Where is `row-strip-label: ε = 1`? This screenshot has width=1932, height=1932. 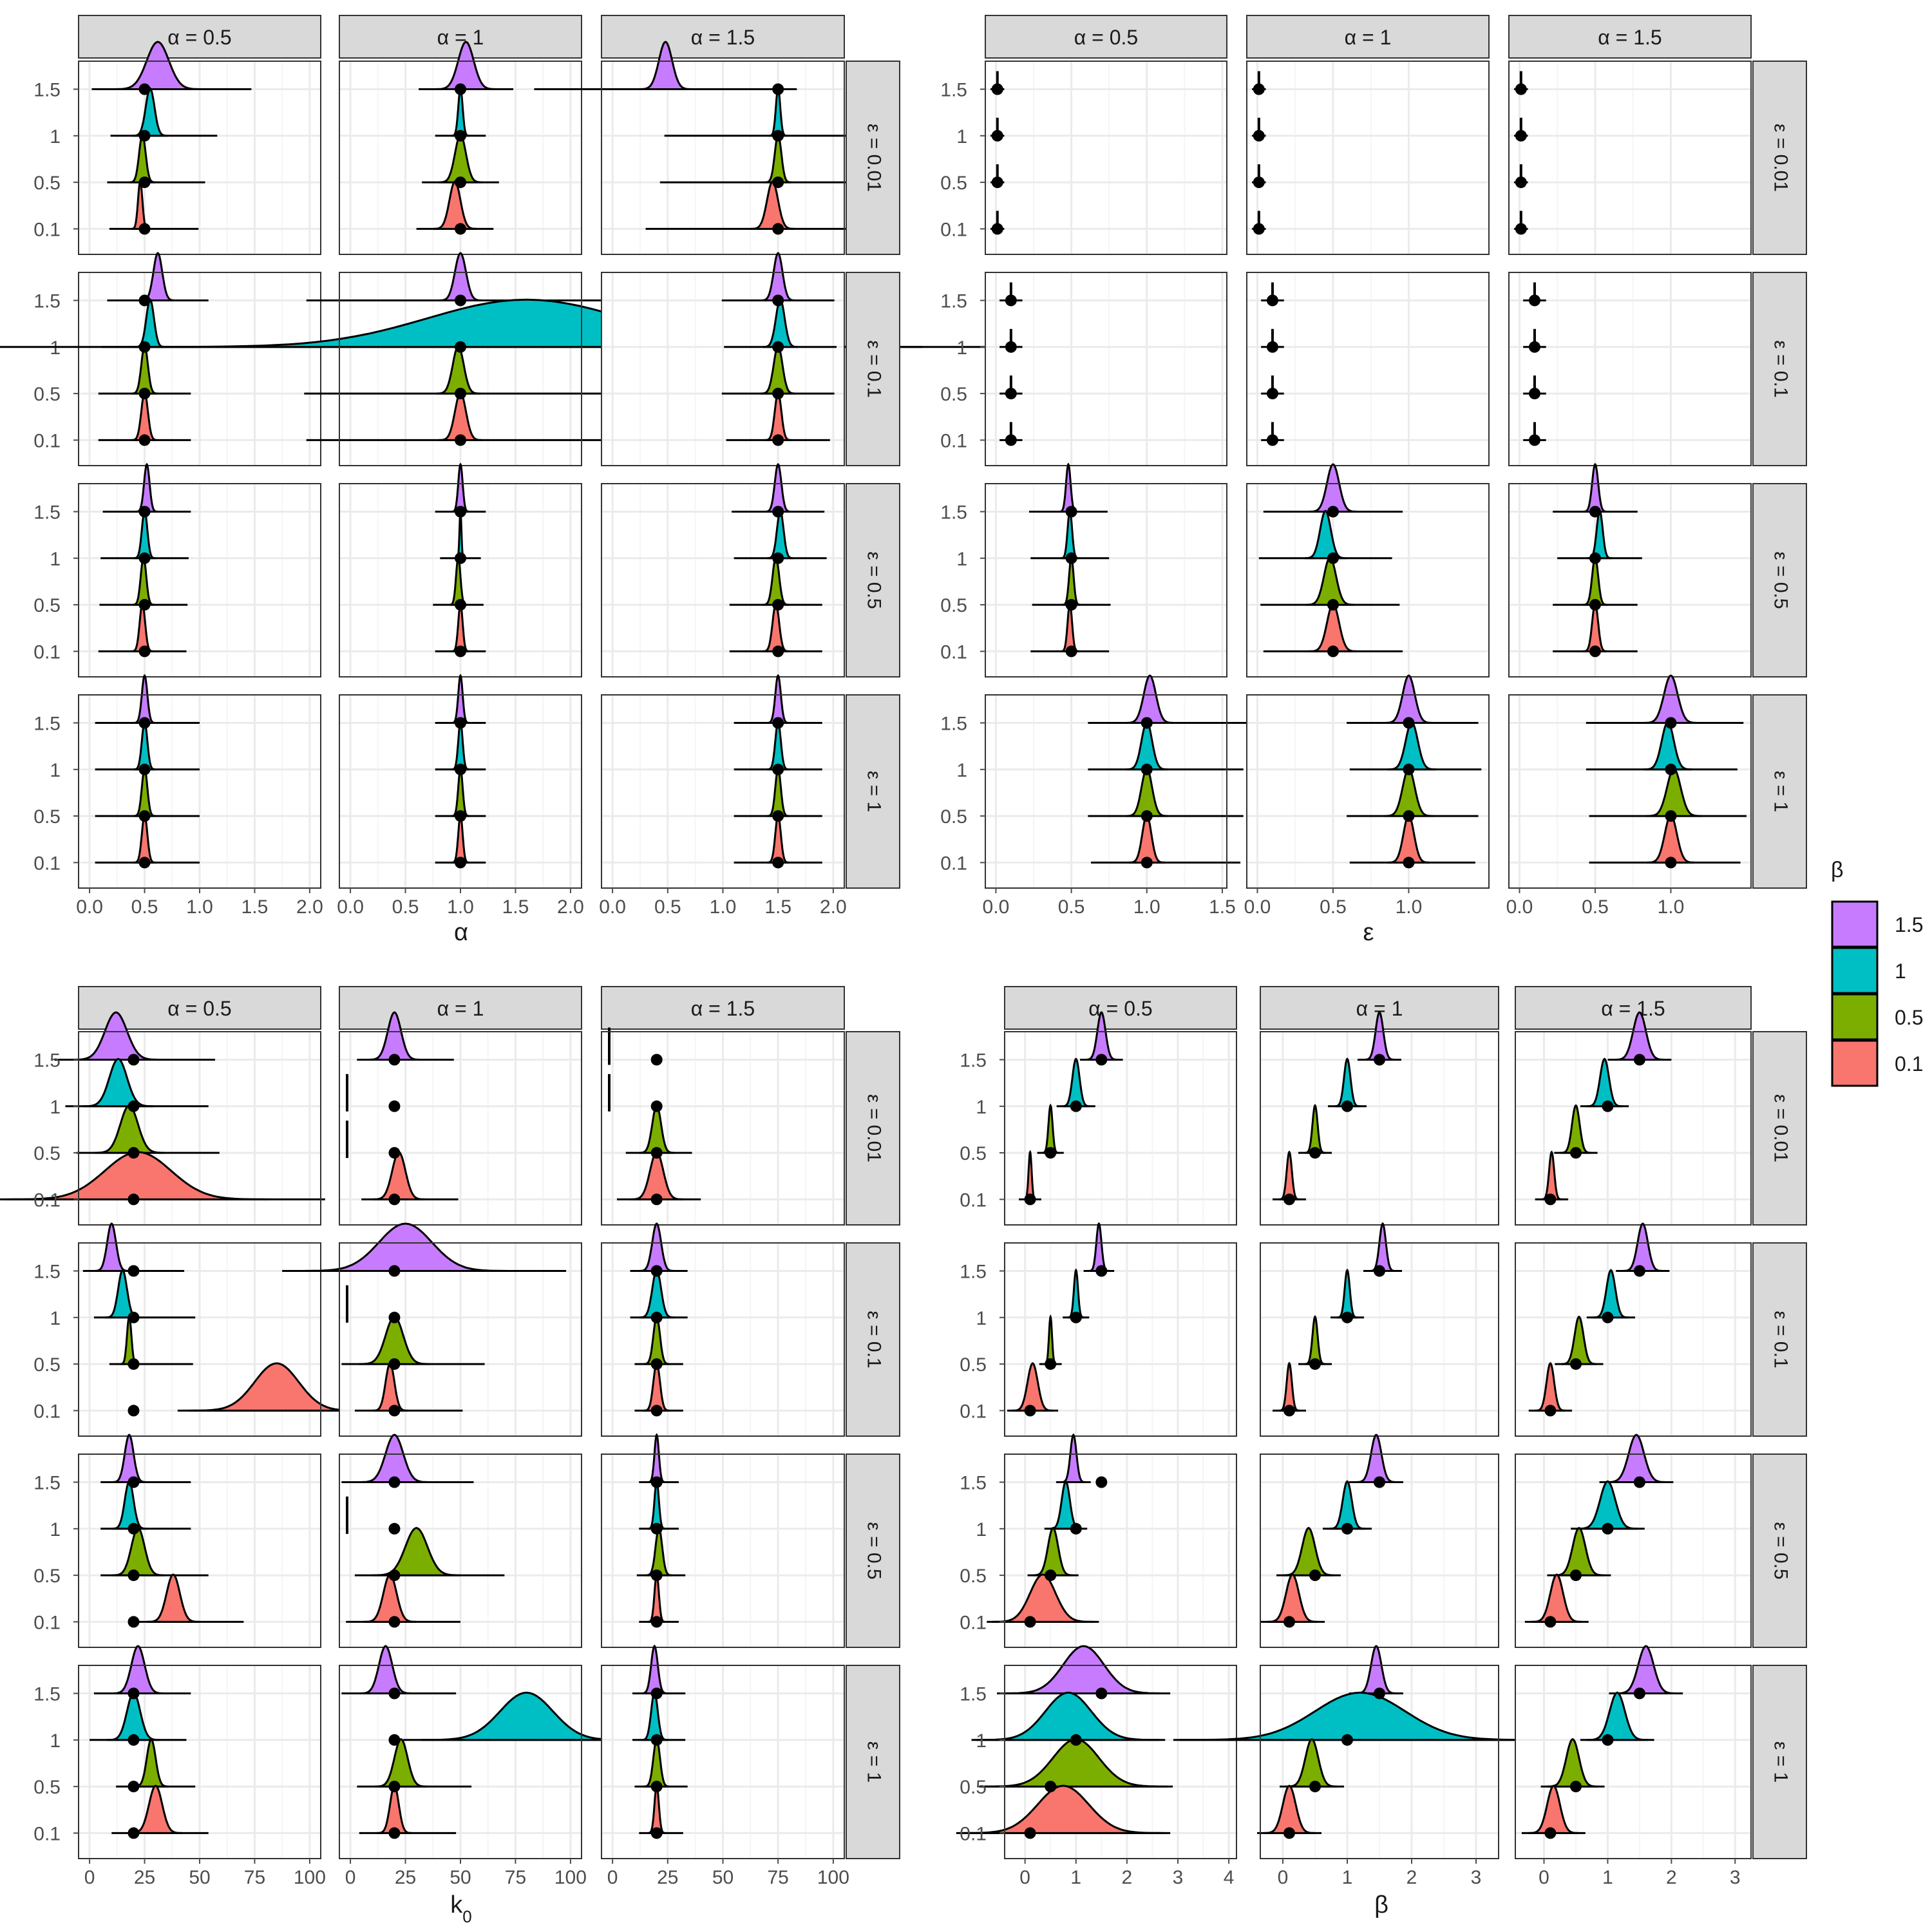 row-strip-label: ε = 1 is located at coordinates (1781, 791).